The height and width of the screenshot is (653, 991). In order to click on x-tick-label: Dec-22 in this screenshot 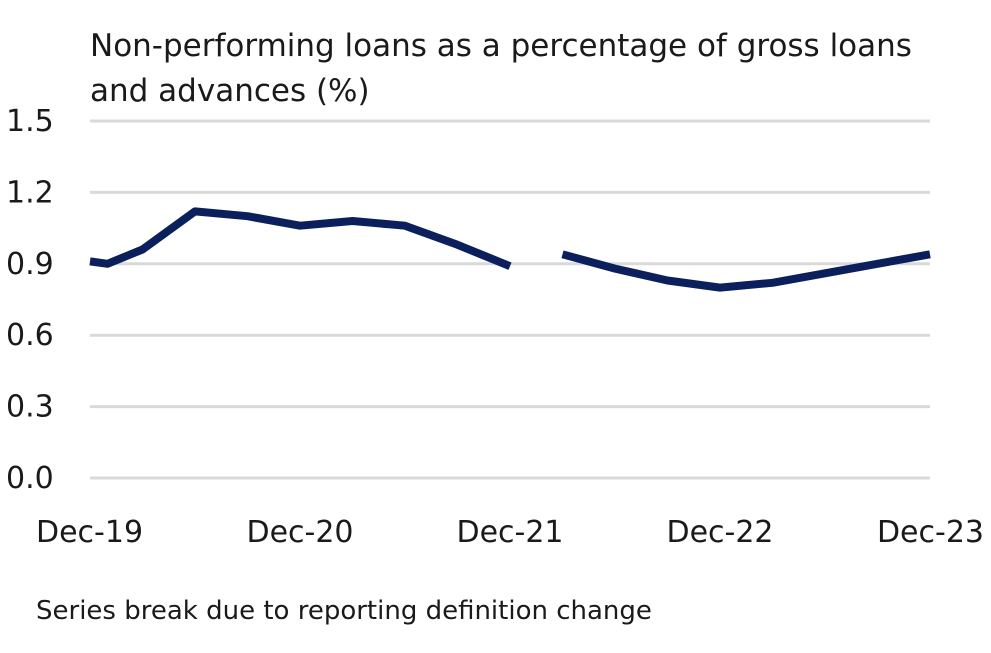, I will do `click(719, 532)`.